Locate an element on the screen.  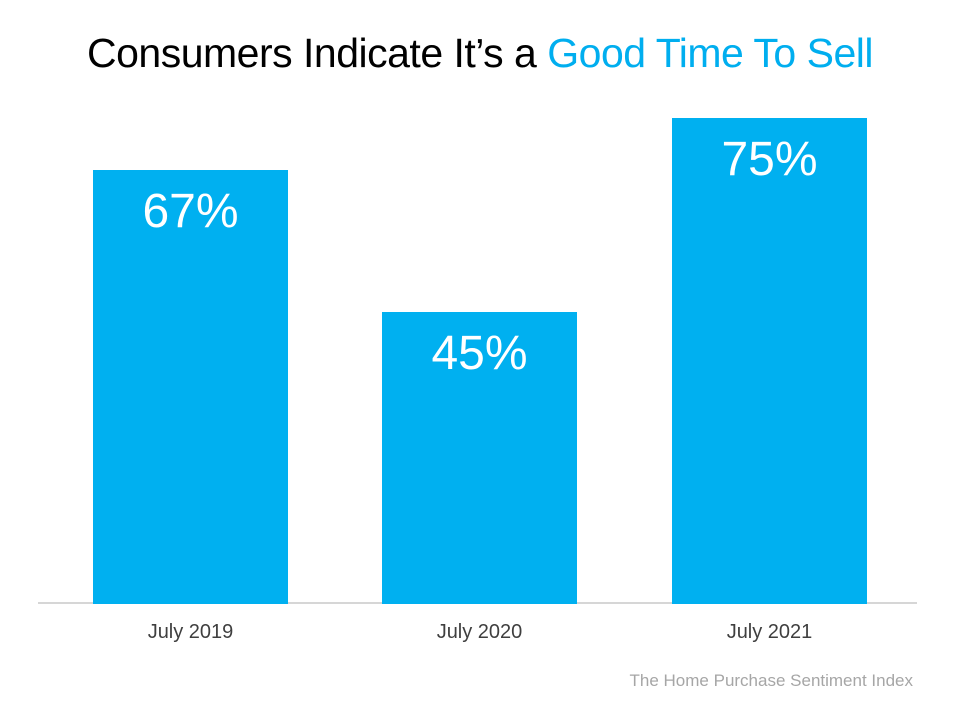
category-label-july-2020: July 2020 is located at coordinates (479, 632).